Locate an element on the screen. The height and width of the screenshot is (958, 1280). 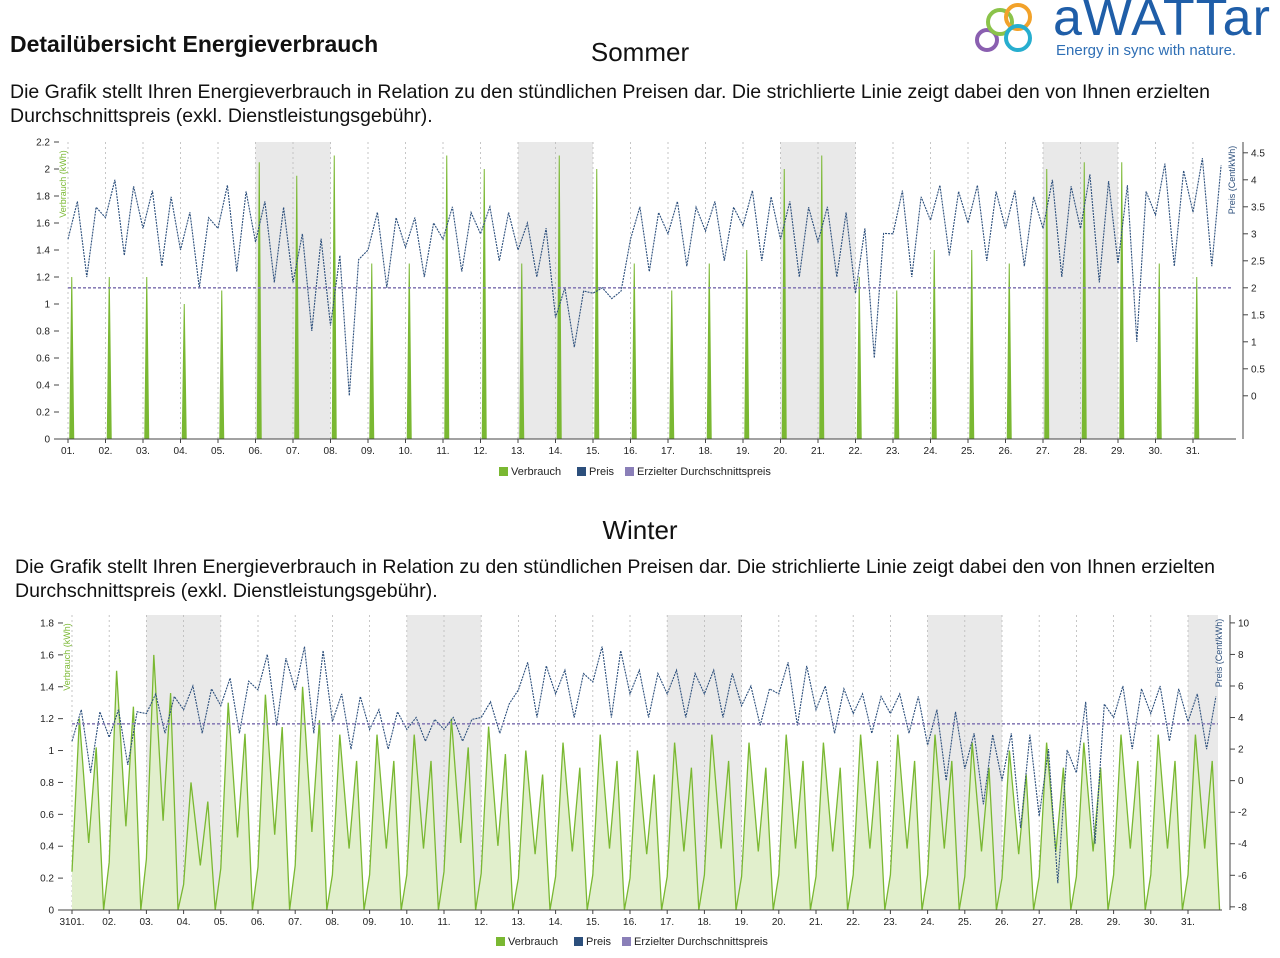
x-tick-label: 24. is located at coordinates (928, 922).